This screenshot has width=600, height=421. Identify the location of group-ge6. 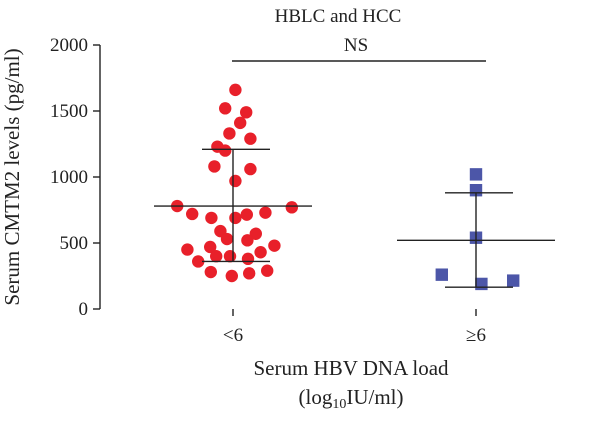
(476, 229).